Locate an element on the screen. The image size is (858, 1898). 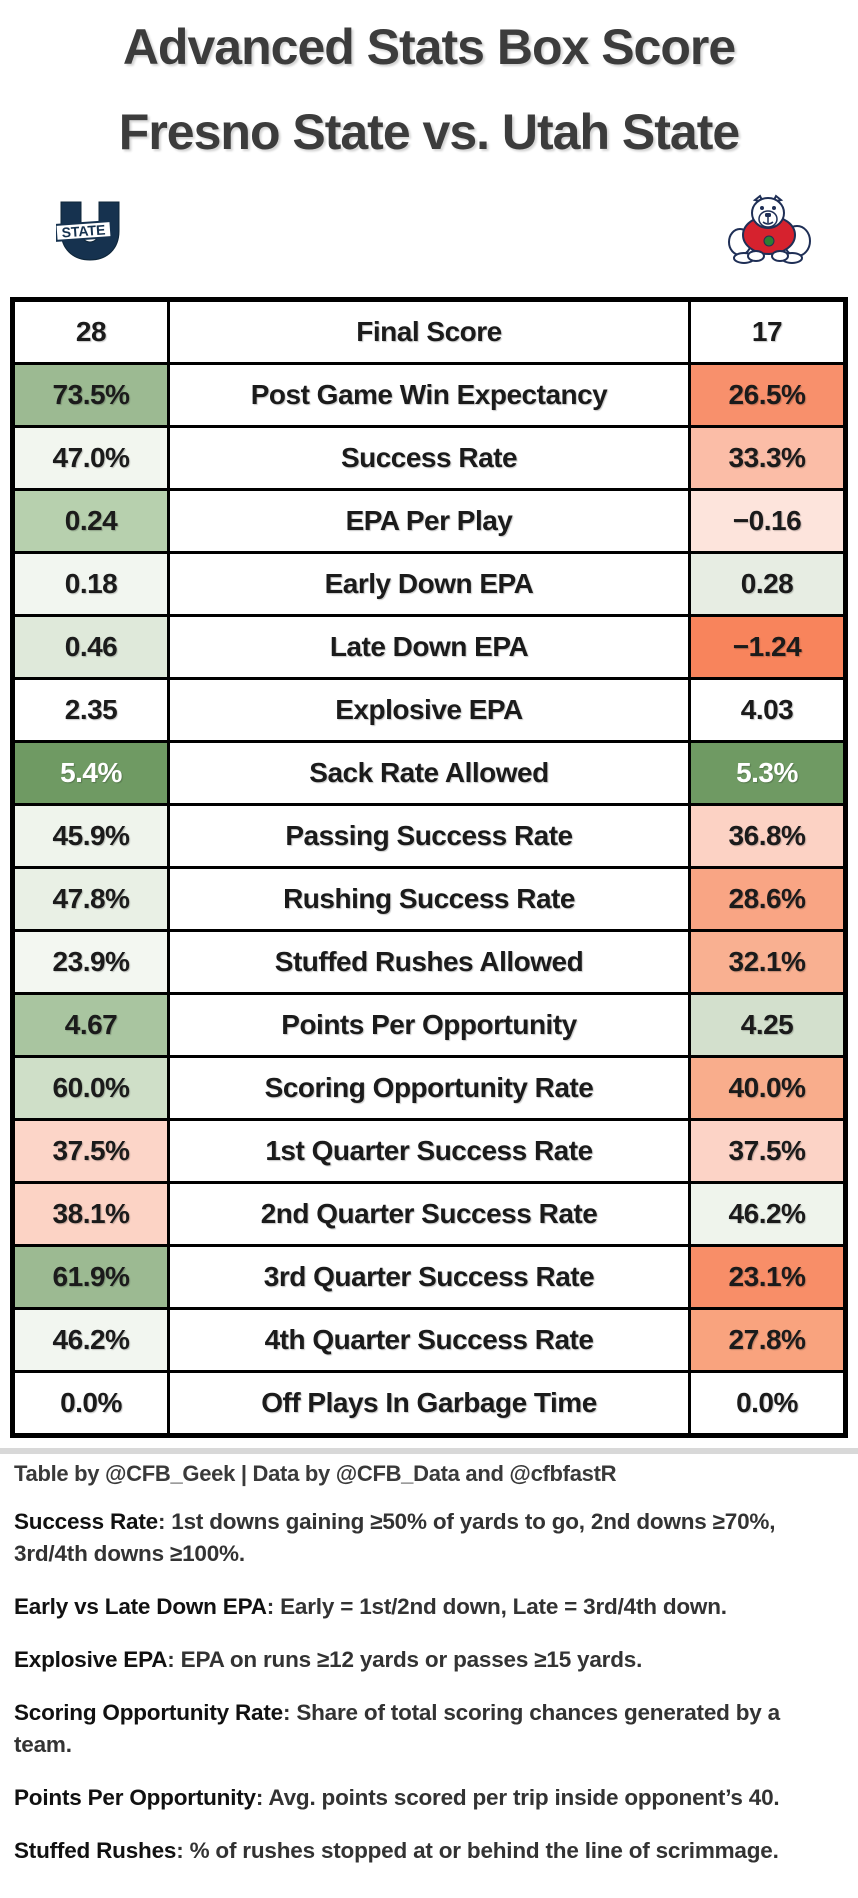
fresno-value-cell: 40.0% is located at coordinates (767, 1088).